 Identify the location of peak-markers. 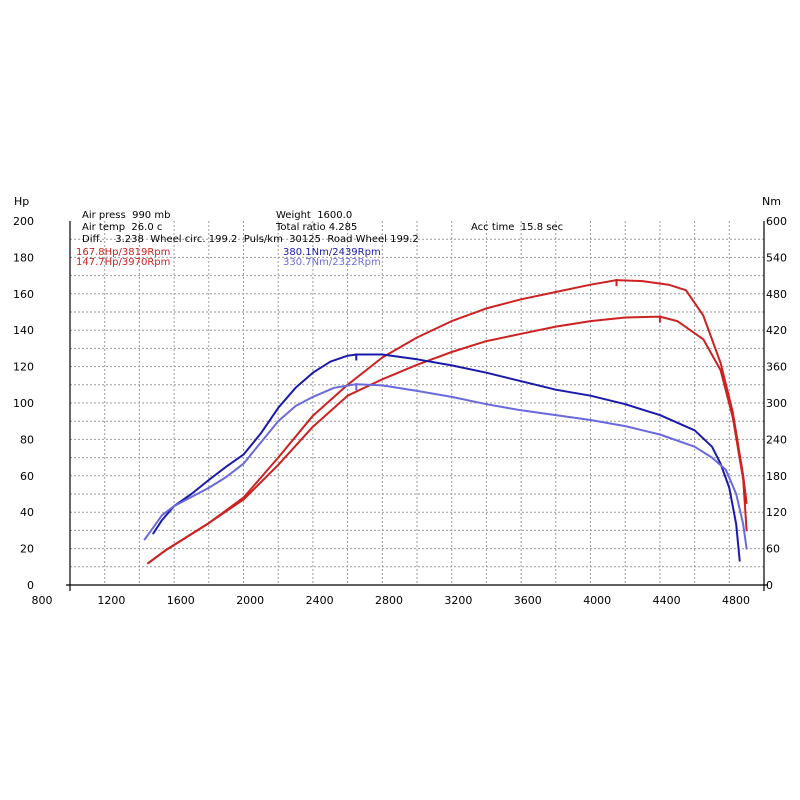
(508, 335).